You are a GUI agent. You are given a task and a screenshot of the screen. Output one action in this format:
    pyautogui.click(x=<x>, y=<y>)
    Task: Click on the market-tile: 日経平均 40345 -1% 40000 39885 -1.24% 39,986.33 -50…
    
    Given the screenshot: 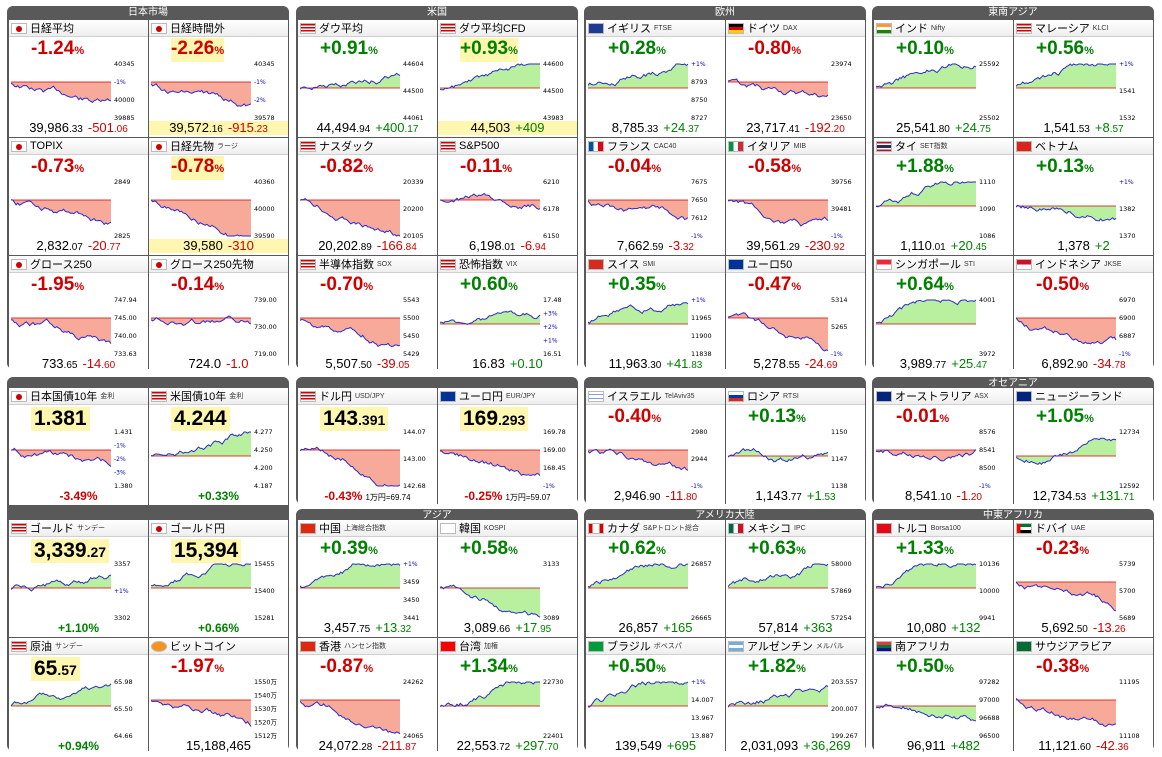 What is the action you would take?
    pyautogui.click(x=78, y=78)
    